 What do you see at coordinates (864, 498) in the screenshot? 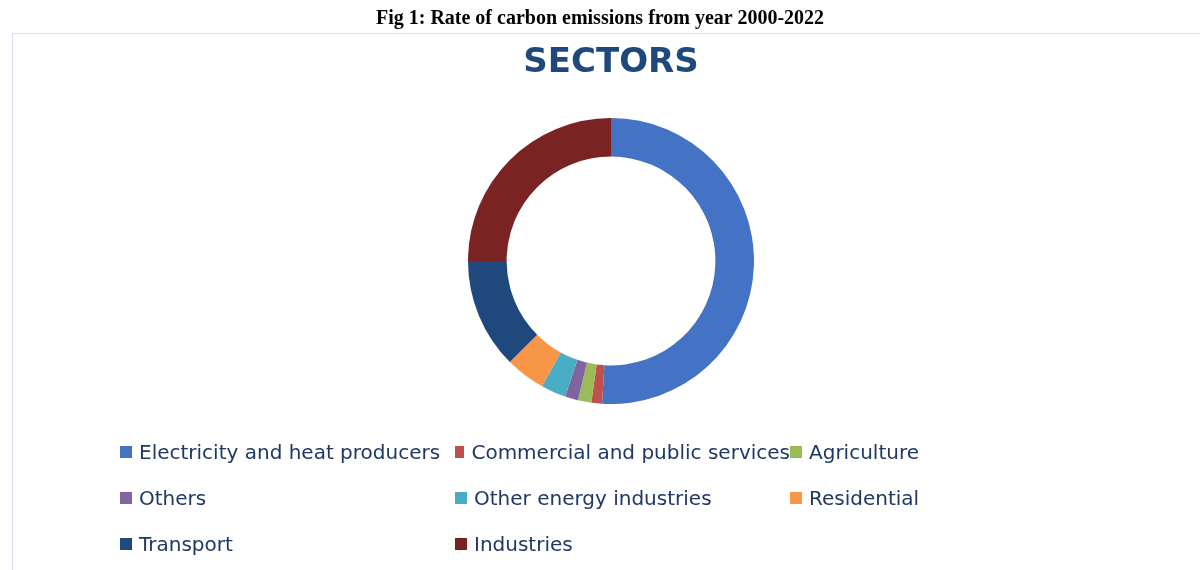
I see `legend-label: Residential` at bounding box center [864, 498].